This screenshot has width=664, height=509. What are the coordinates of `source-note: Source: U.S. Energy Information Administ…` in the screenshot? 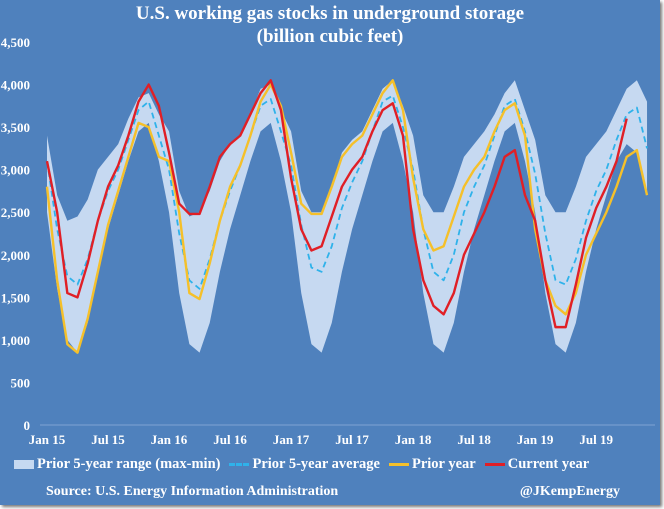 It's located at (192, 491).